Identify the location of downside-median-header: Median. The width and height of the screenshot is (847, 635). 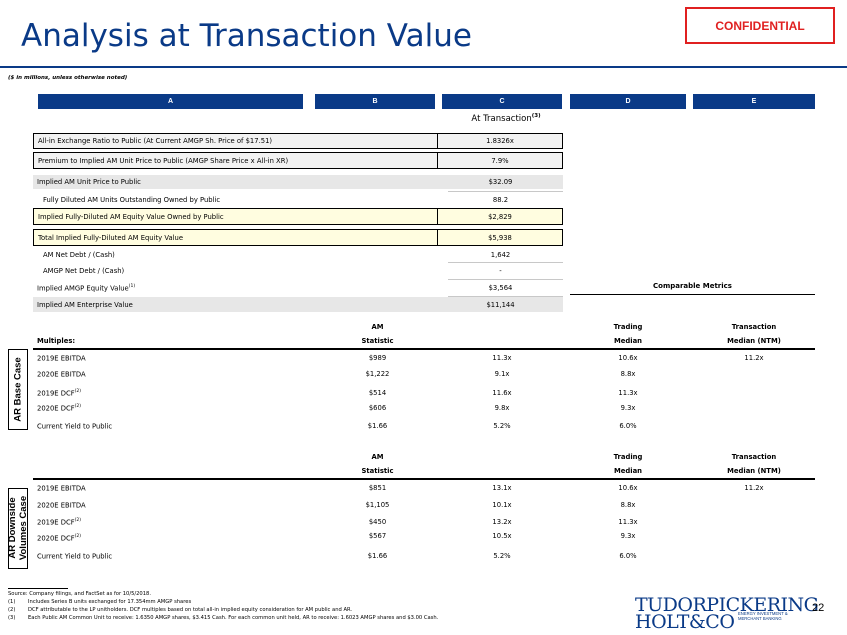
(628, 471).